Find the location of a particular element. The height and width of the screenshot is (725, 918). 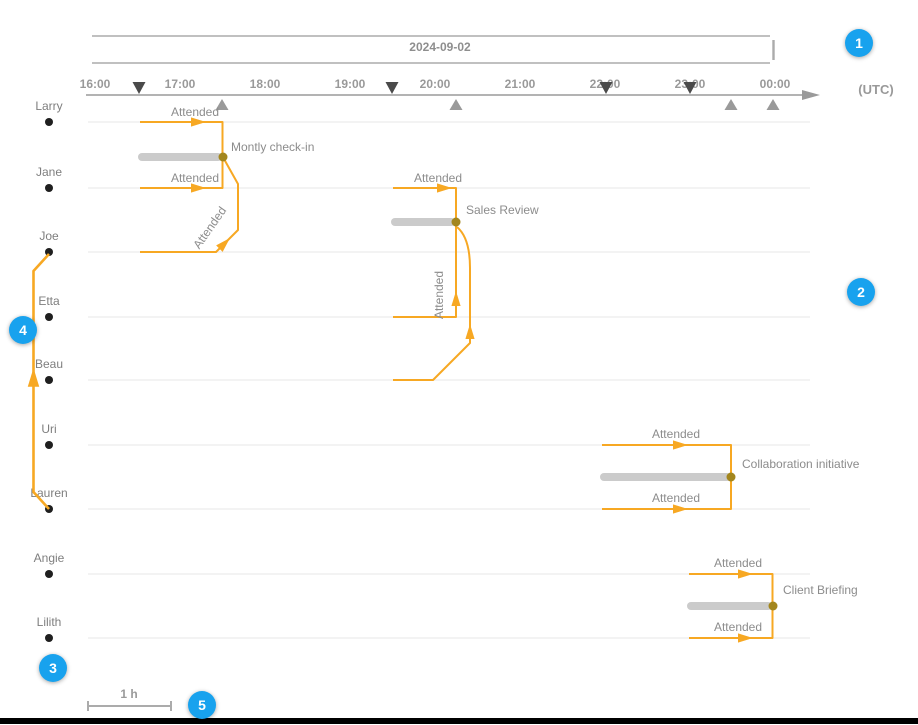

person-name: Etta is located at coordinates (49, 301).